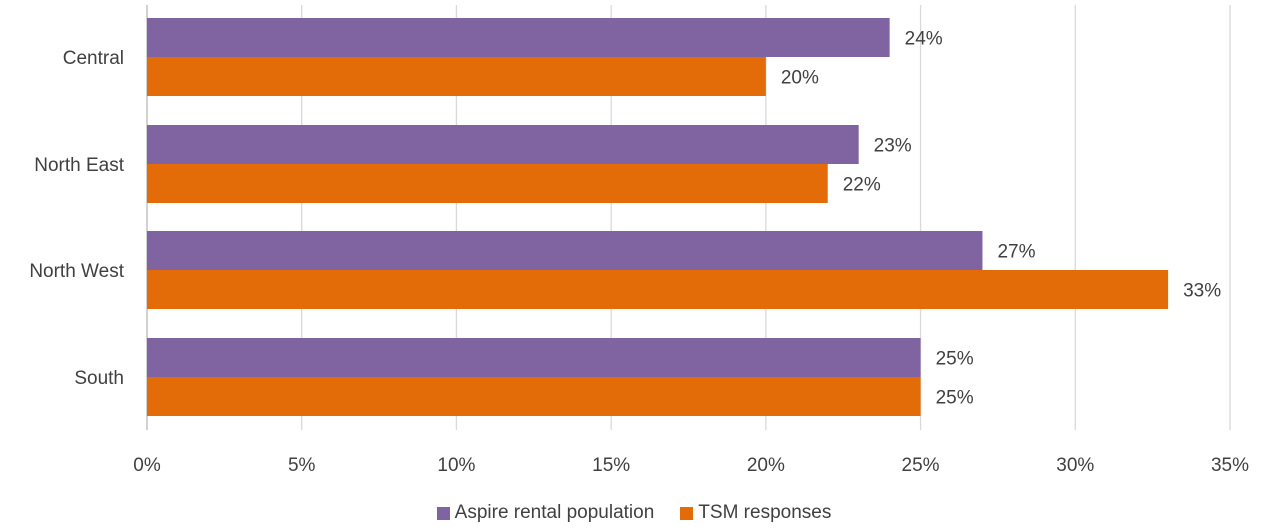 The image size is (1268, 530). What do you see at coordinates (79, 165) in the screenshot?
I see `category-label: North East` at bounding box center [79, 165].